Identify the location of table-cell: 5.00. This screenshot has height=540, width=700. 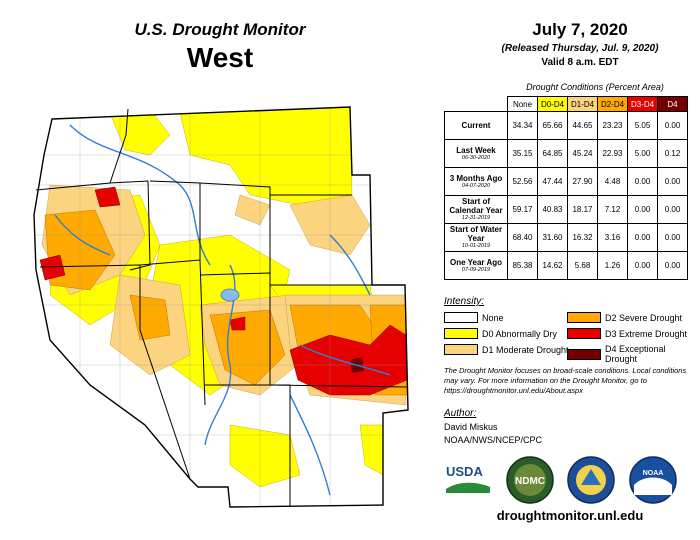
(642, 153).